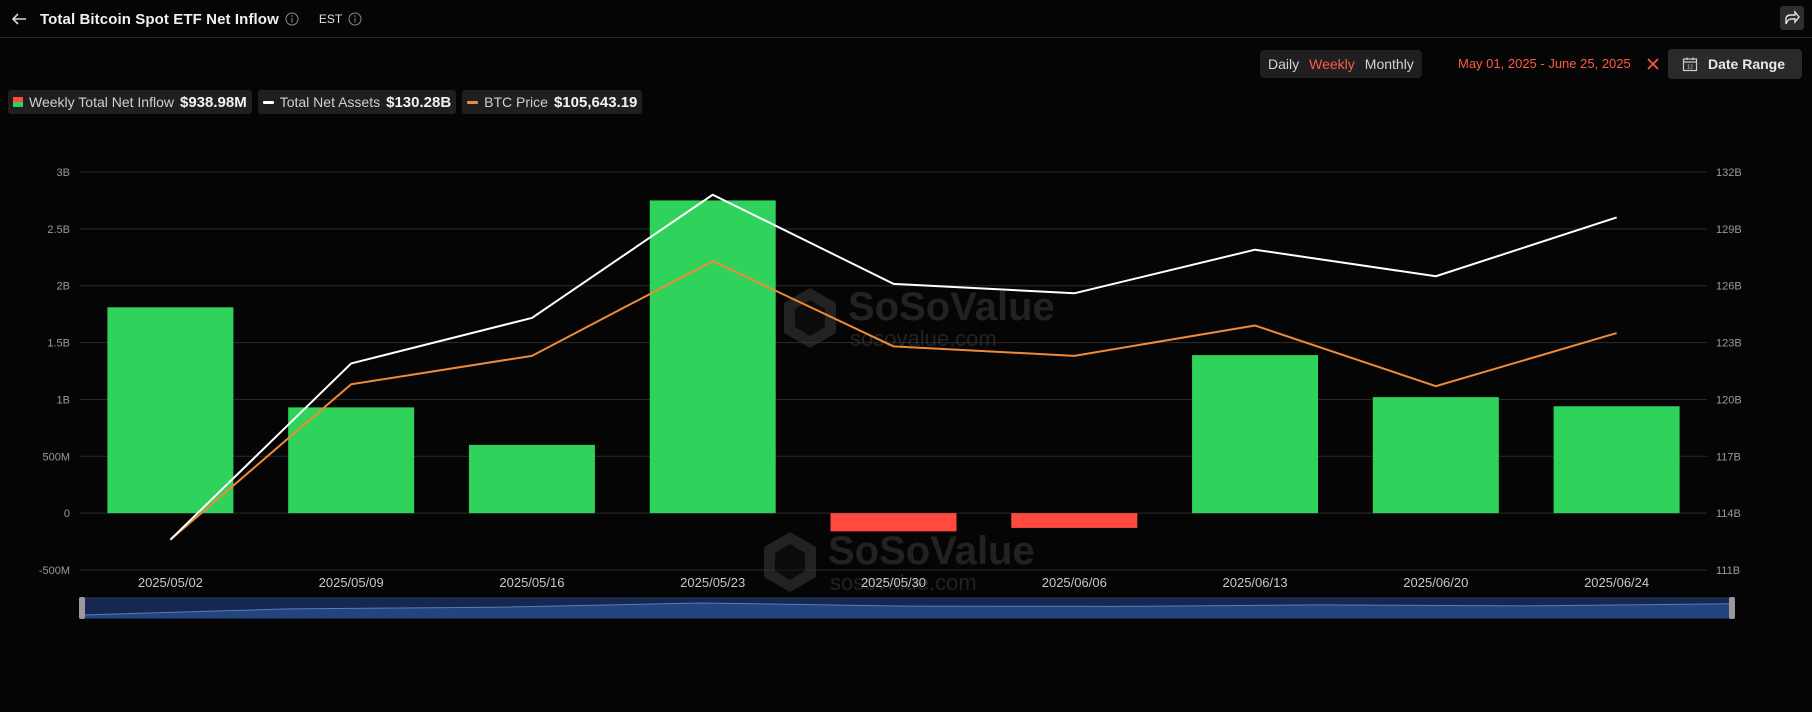 The height and width of the screenshot is (712, 1812). I want to click on date-range-label: Date Range, so click(1747, 64).